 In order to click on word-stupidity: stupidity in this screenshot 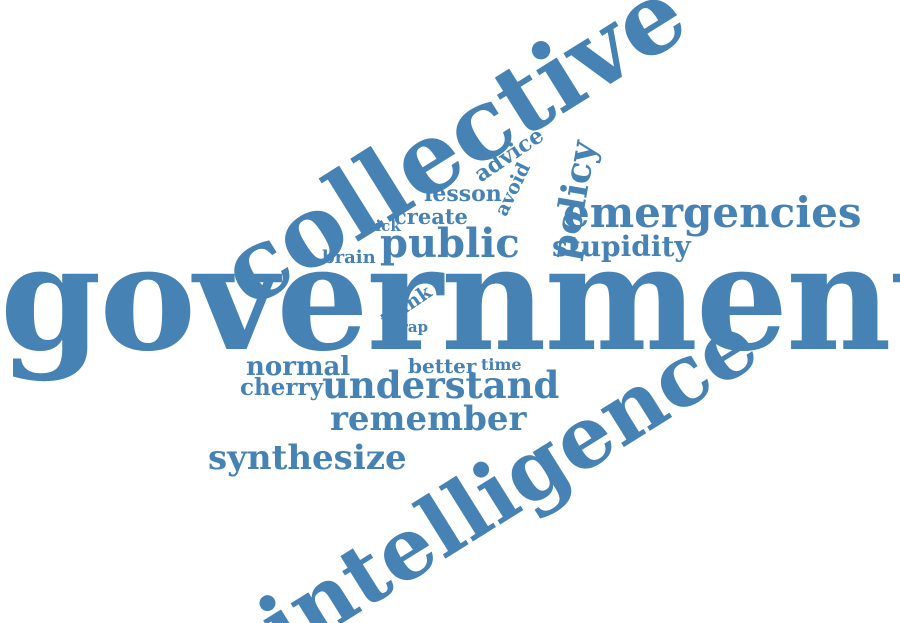, I will do `click(621, 246)`.